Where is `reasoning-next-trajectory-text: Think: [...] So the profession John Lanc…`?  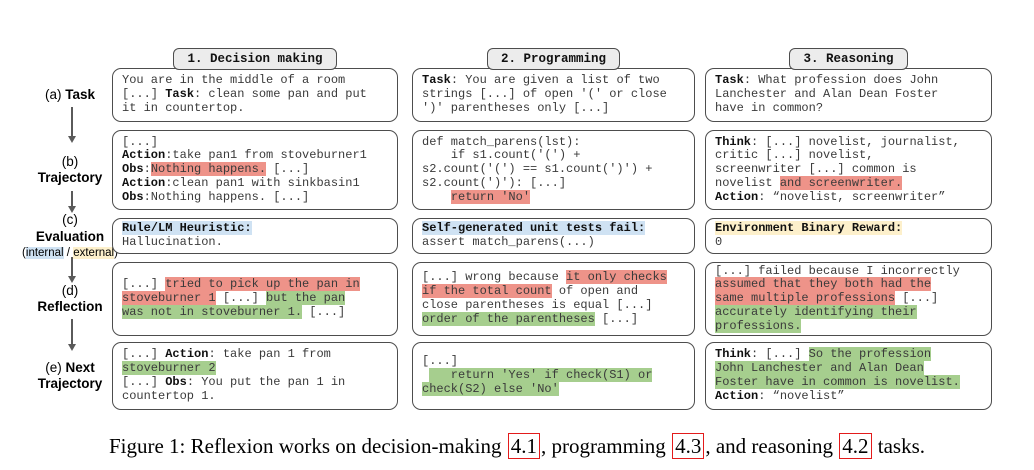
reasoning-next-trajectory-text: Think: [...] So the profession John Lanc… is located at coordinates (848, 375).